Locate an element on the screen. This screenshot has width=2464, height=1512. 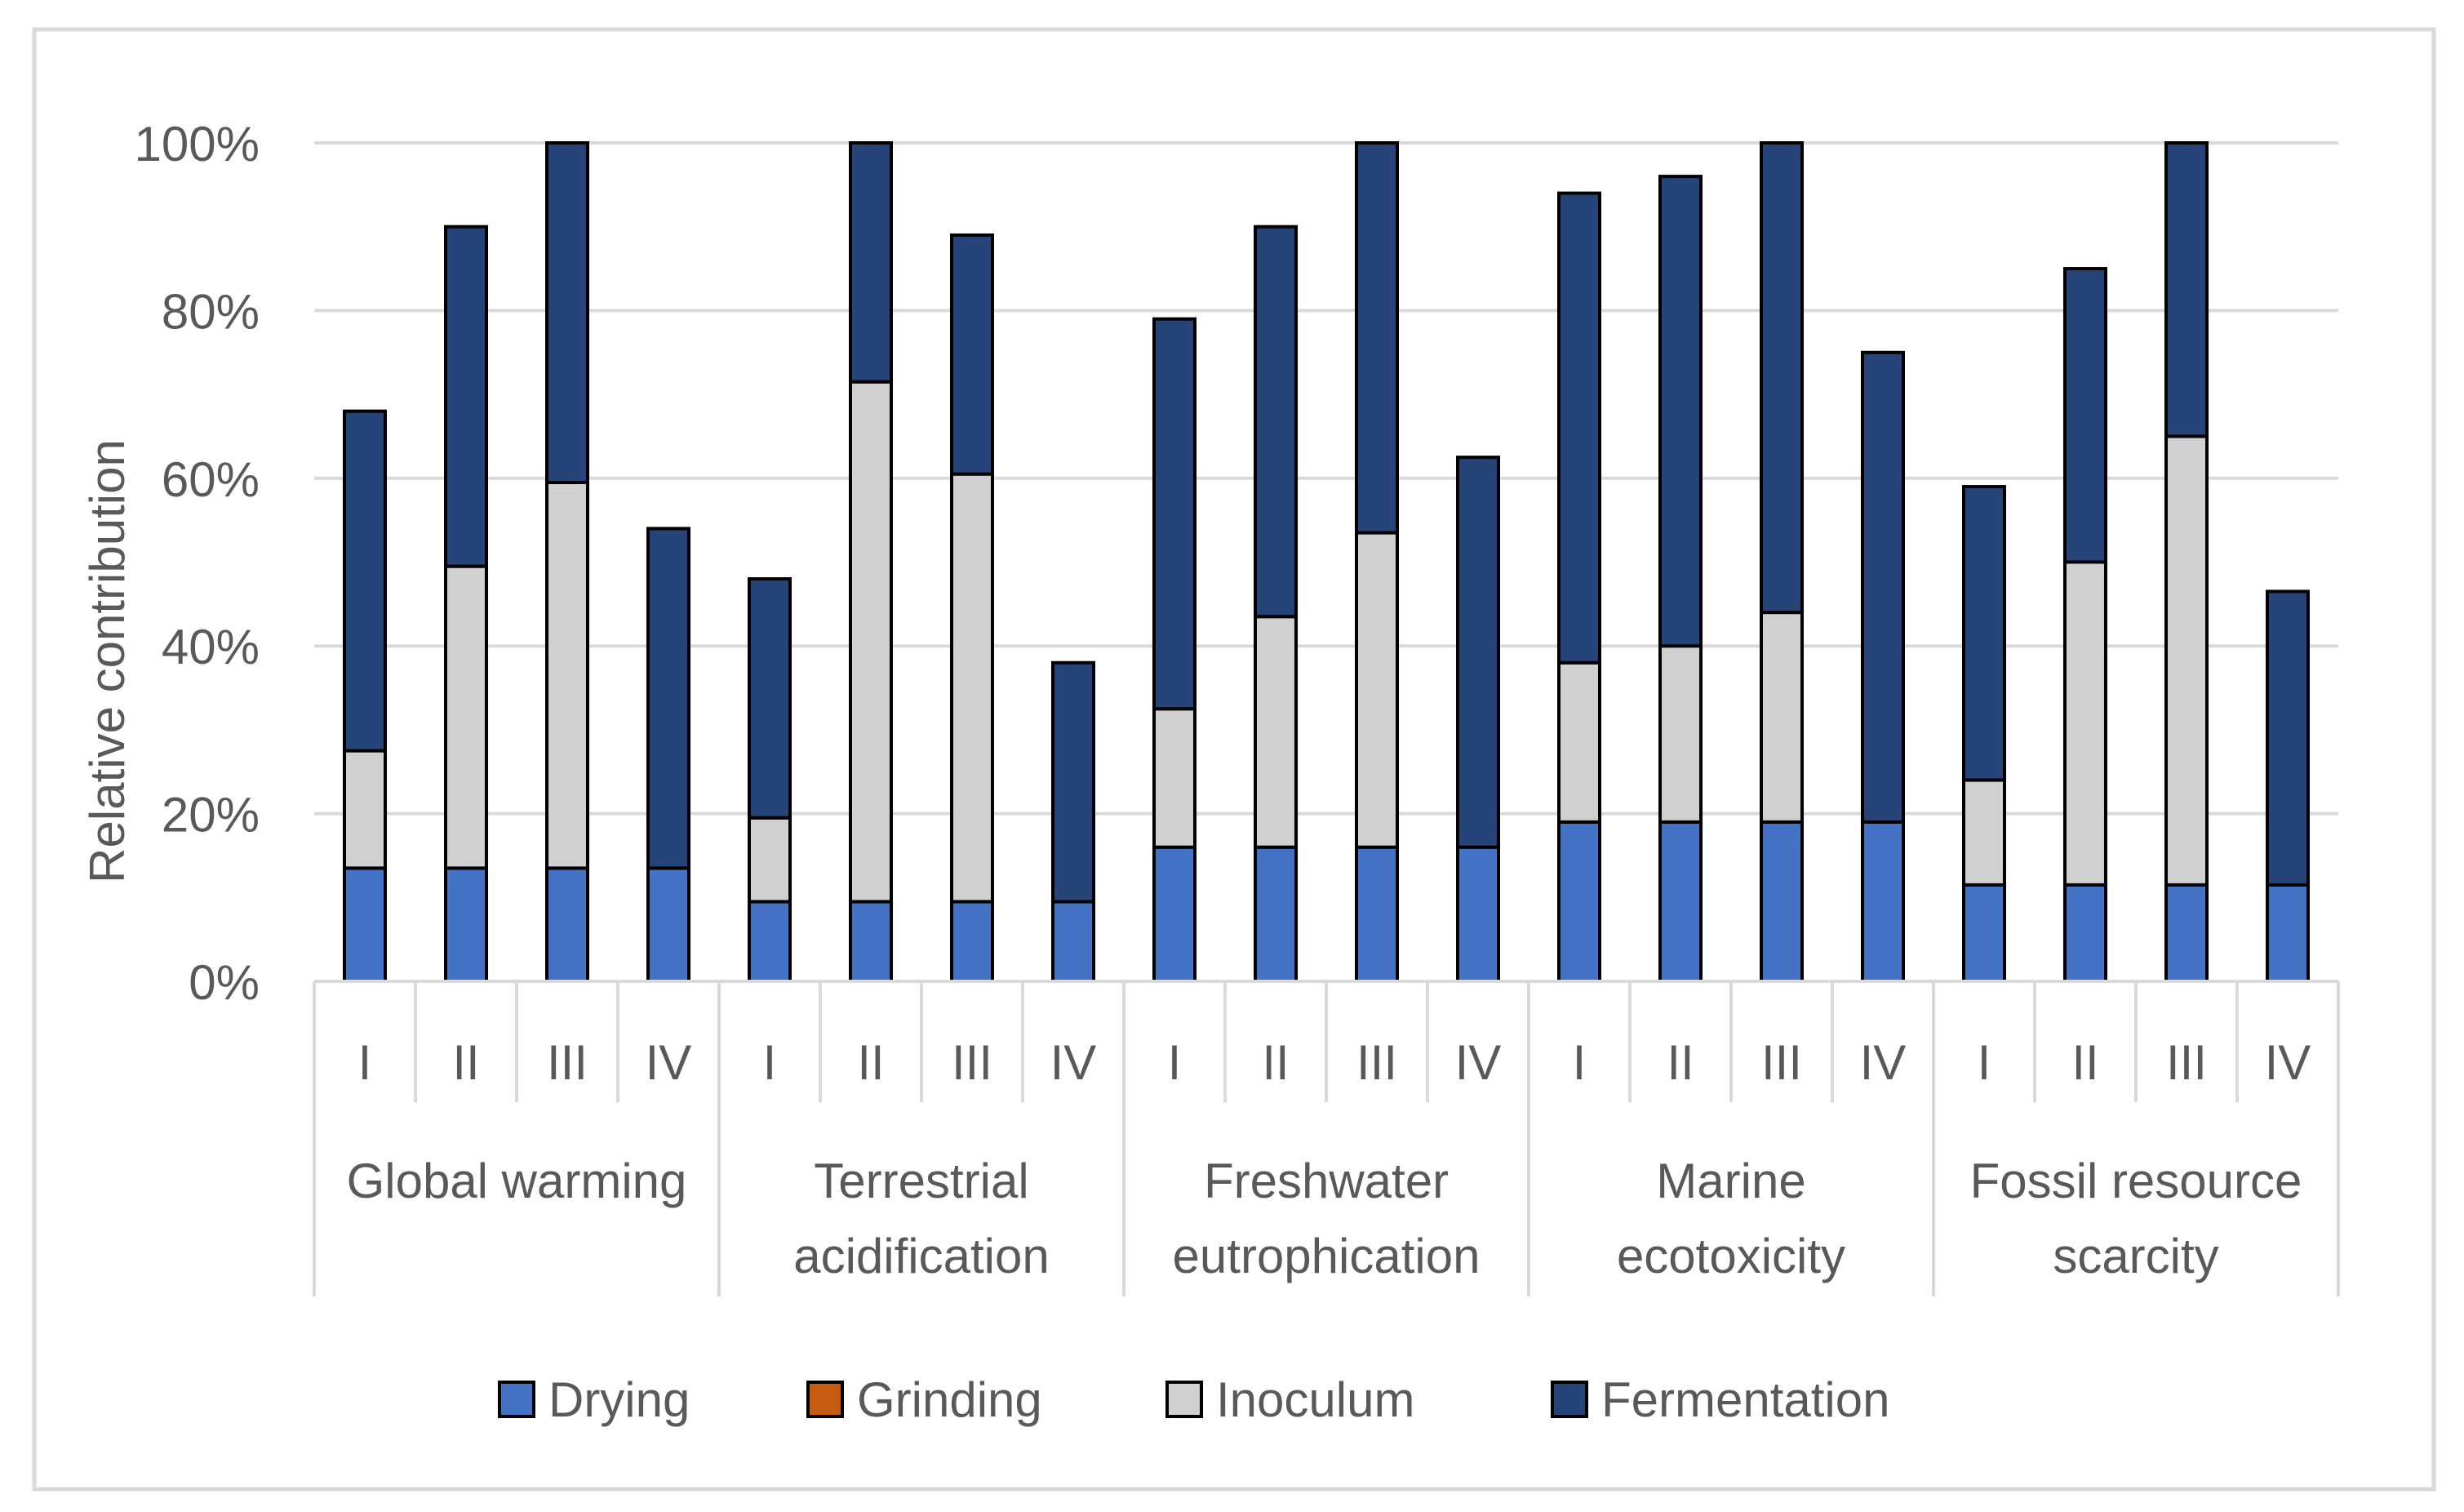
y-tick-label: 80% is located at coordinates (211, 311).